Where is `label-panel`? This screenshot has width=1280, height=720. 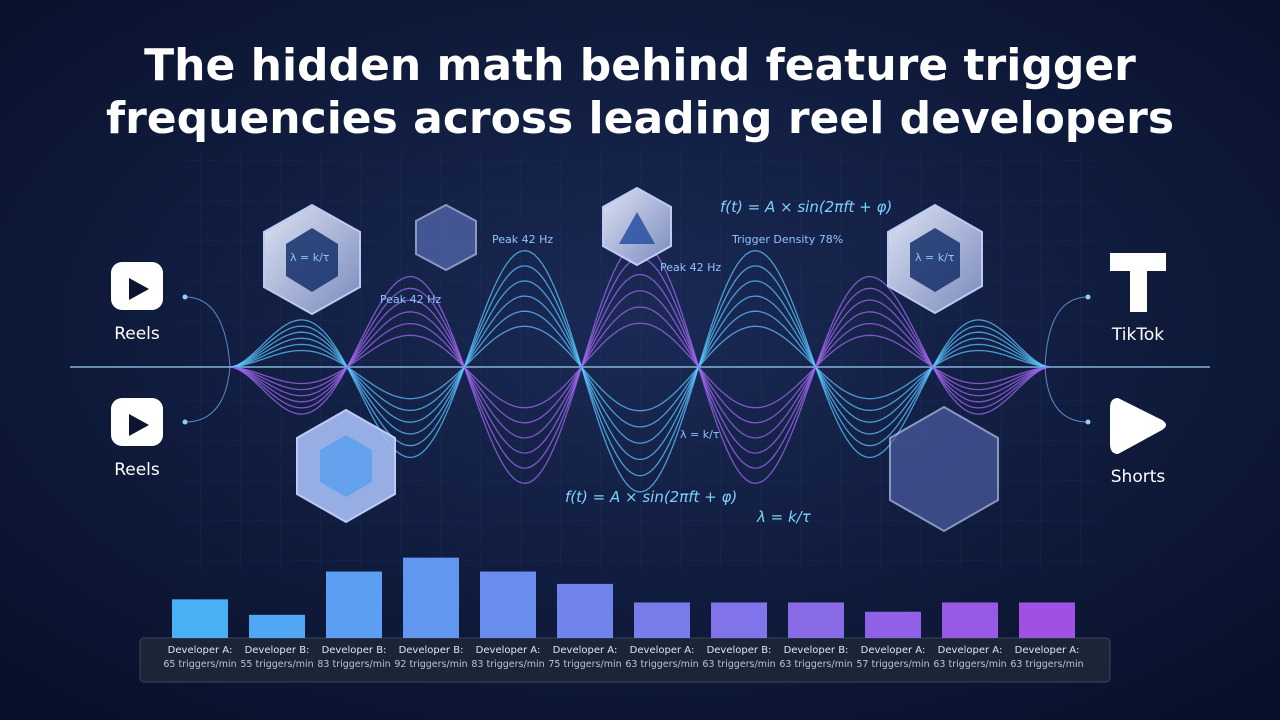
label-panel is located at coordinates (625, 660).